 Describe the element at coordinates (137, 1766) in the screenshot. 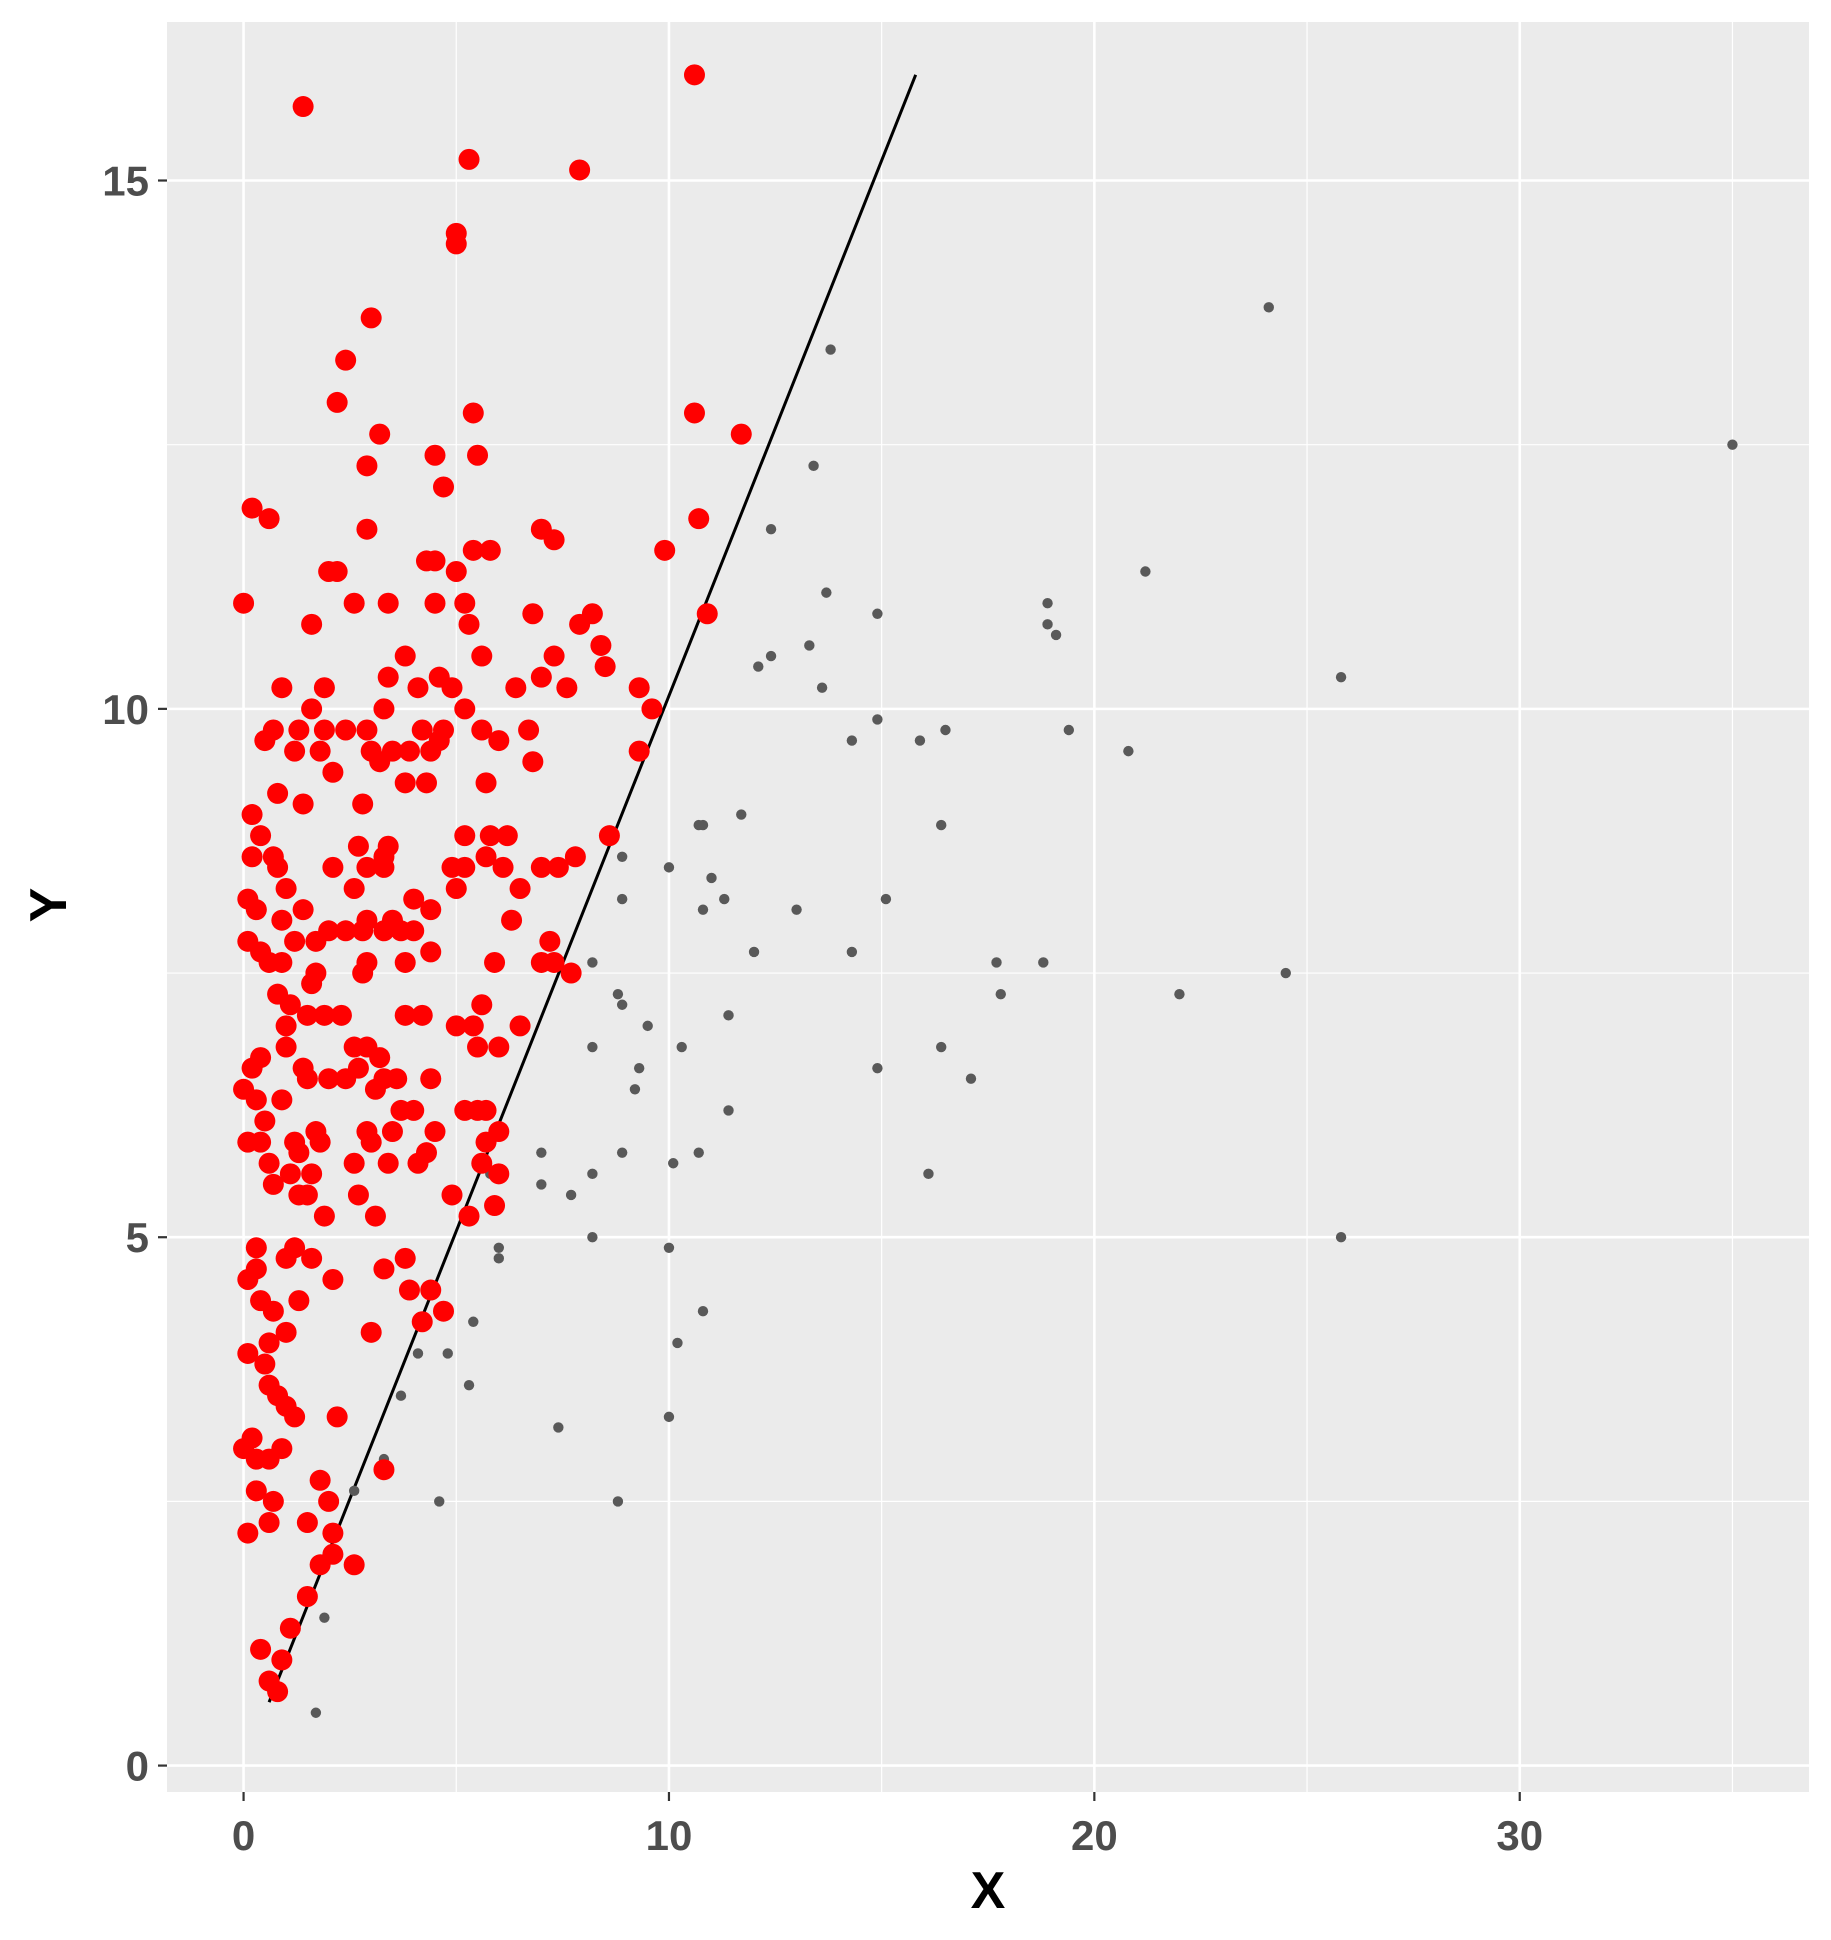

I see `y-tick-label: 0` at that location.